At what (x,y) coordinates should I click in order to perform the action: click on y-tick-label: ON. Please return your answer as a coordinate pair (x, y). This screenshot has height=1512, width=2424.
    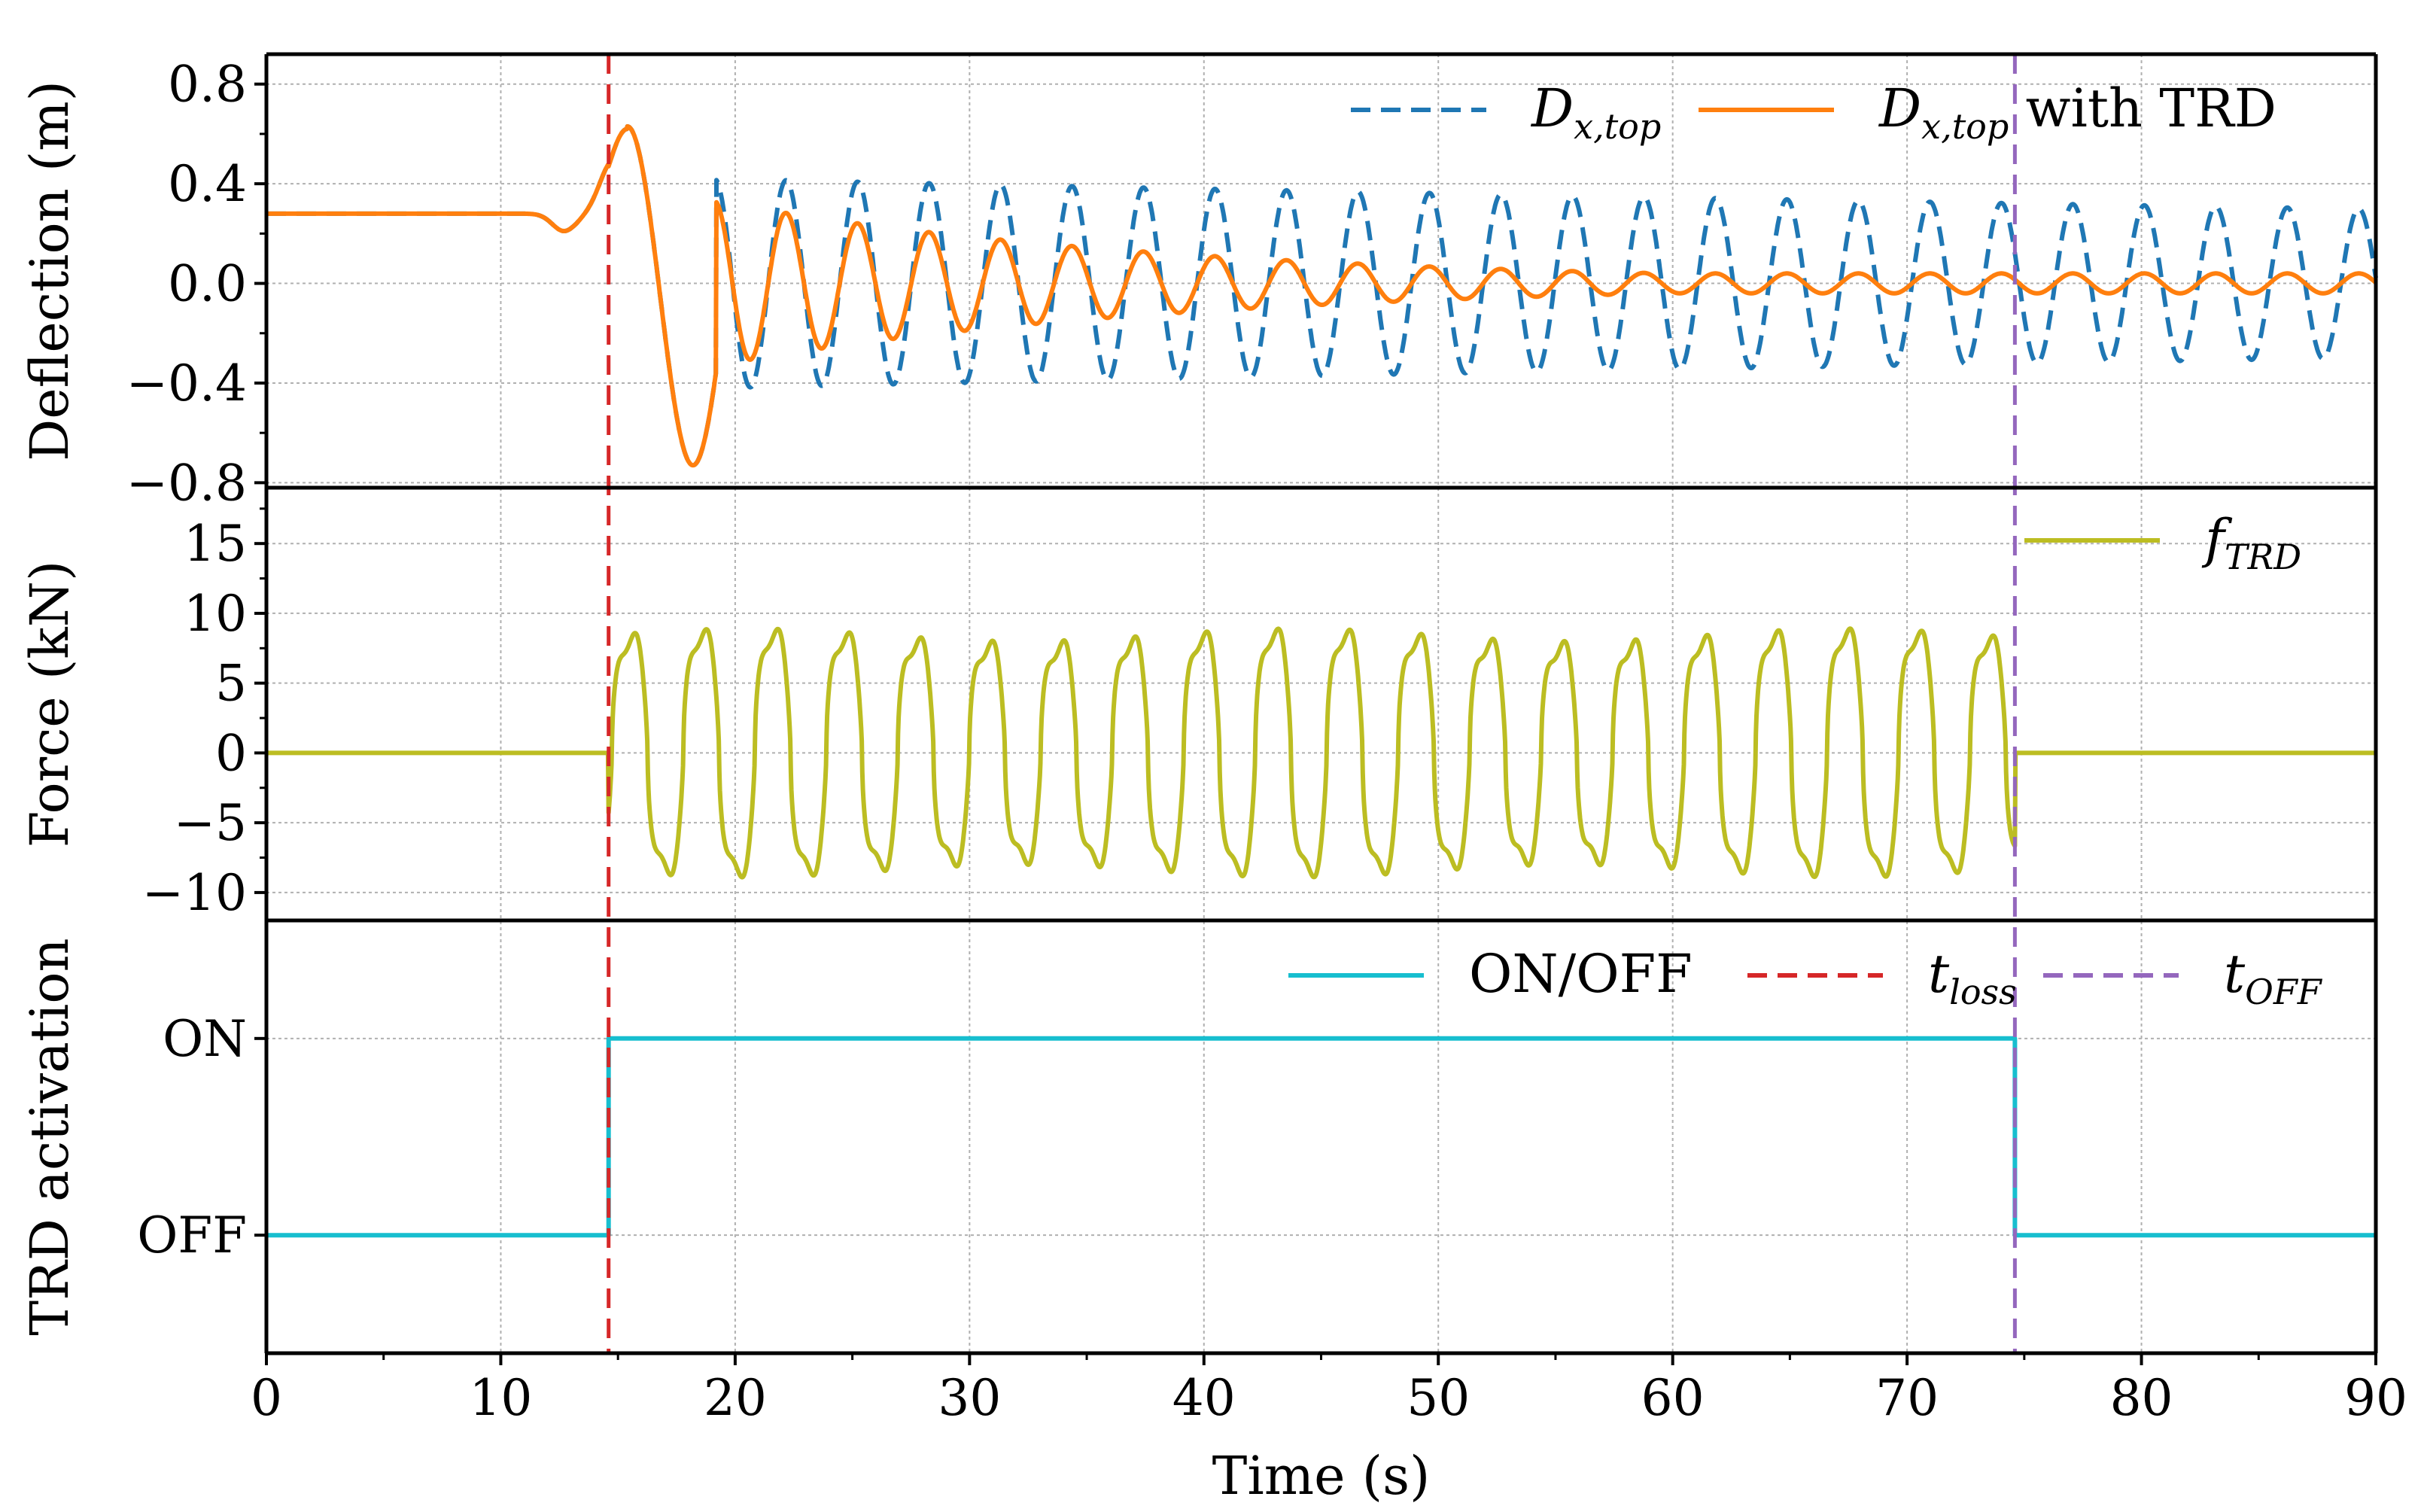
    Looking at the image, I should click on (205, 1039).